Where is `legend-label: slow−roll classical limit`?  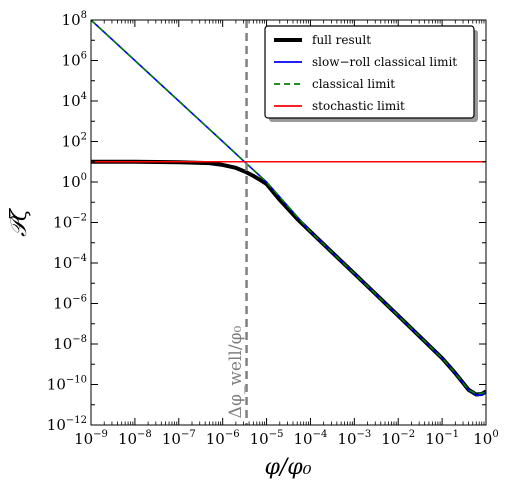
legend-label: slow−roll classical limit is located at coordinates (384, 62).